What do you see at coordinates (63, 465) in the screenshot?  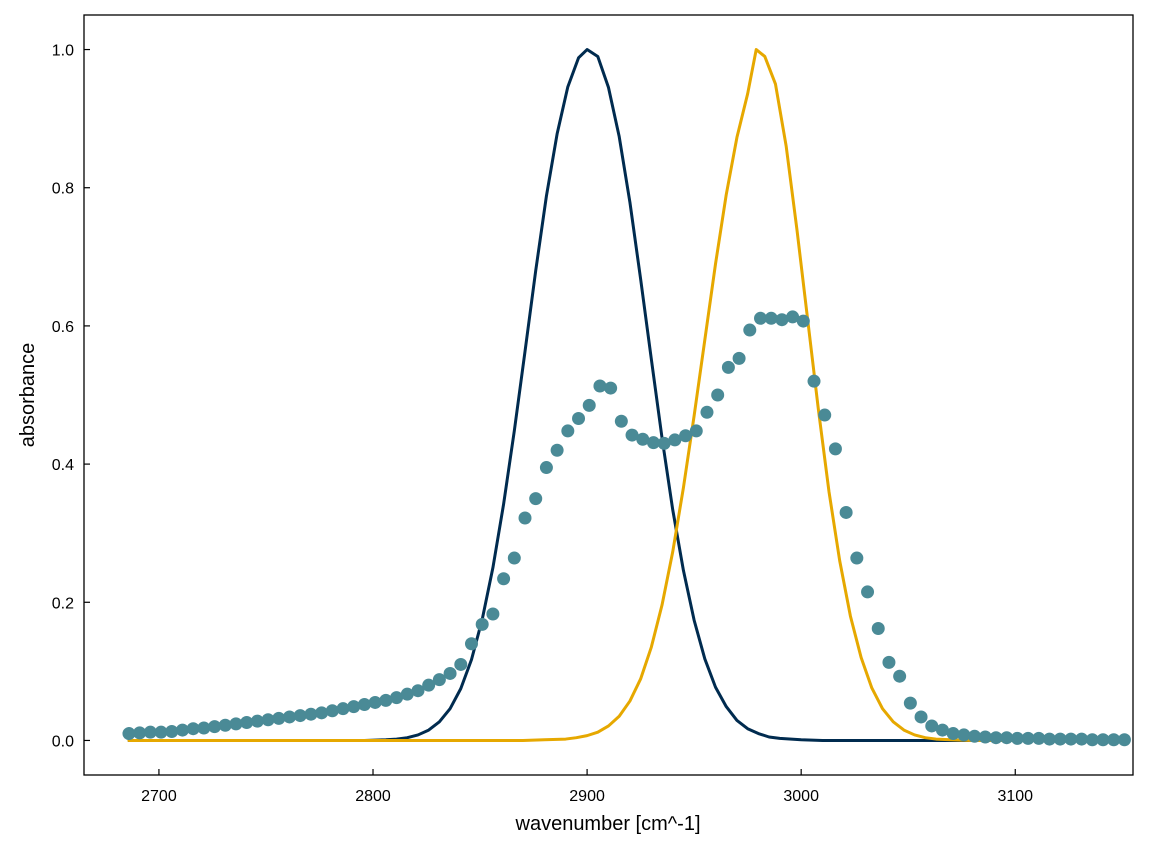 I see `y-tick-label: 0.4` at bounding box center [63, 465].